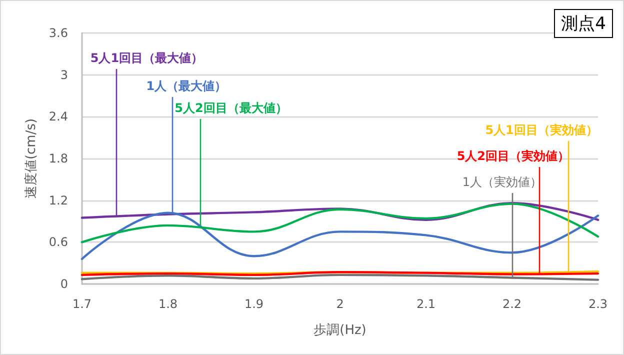  Describe the element at coordinates (58, 117) in the screenshot. I see `y-tick-label: 2.4` at that location.